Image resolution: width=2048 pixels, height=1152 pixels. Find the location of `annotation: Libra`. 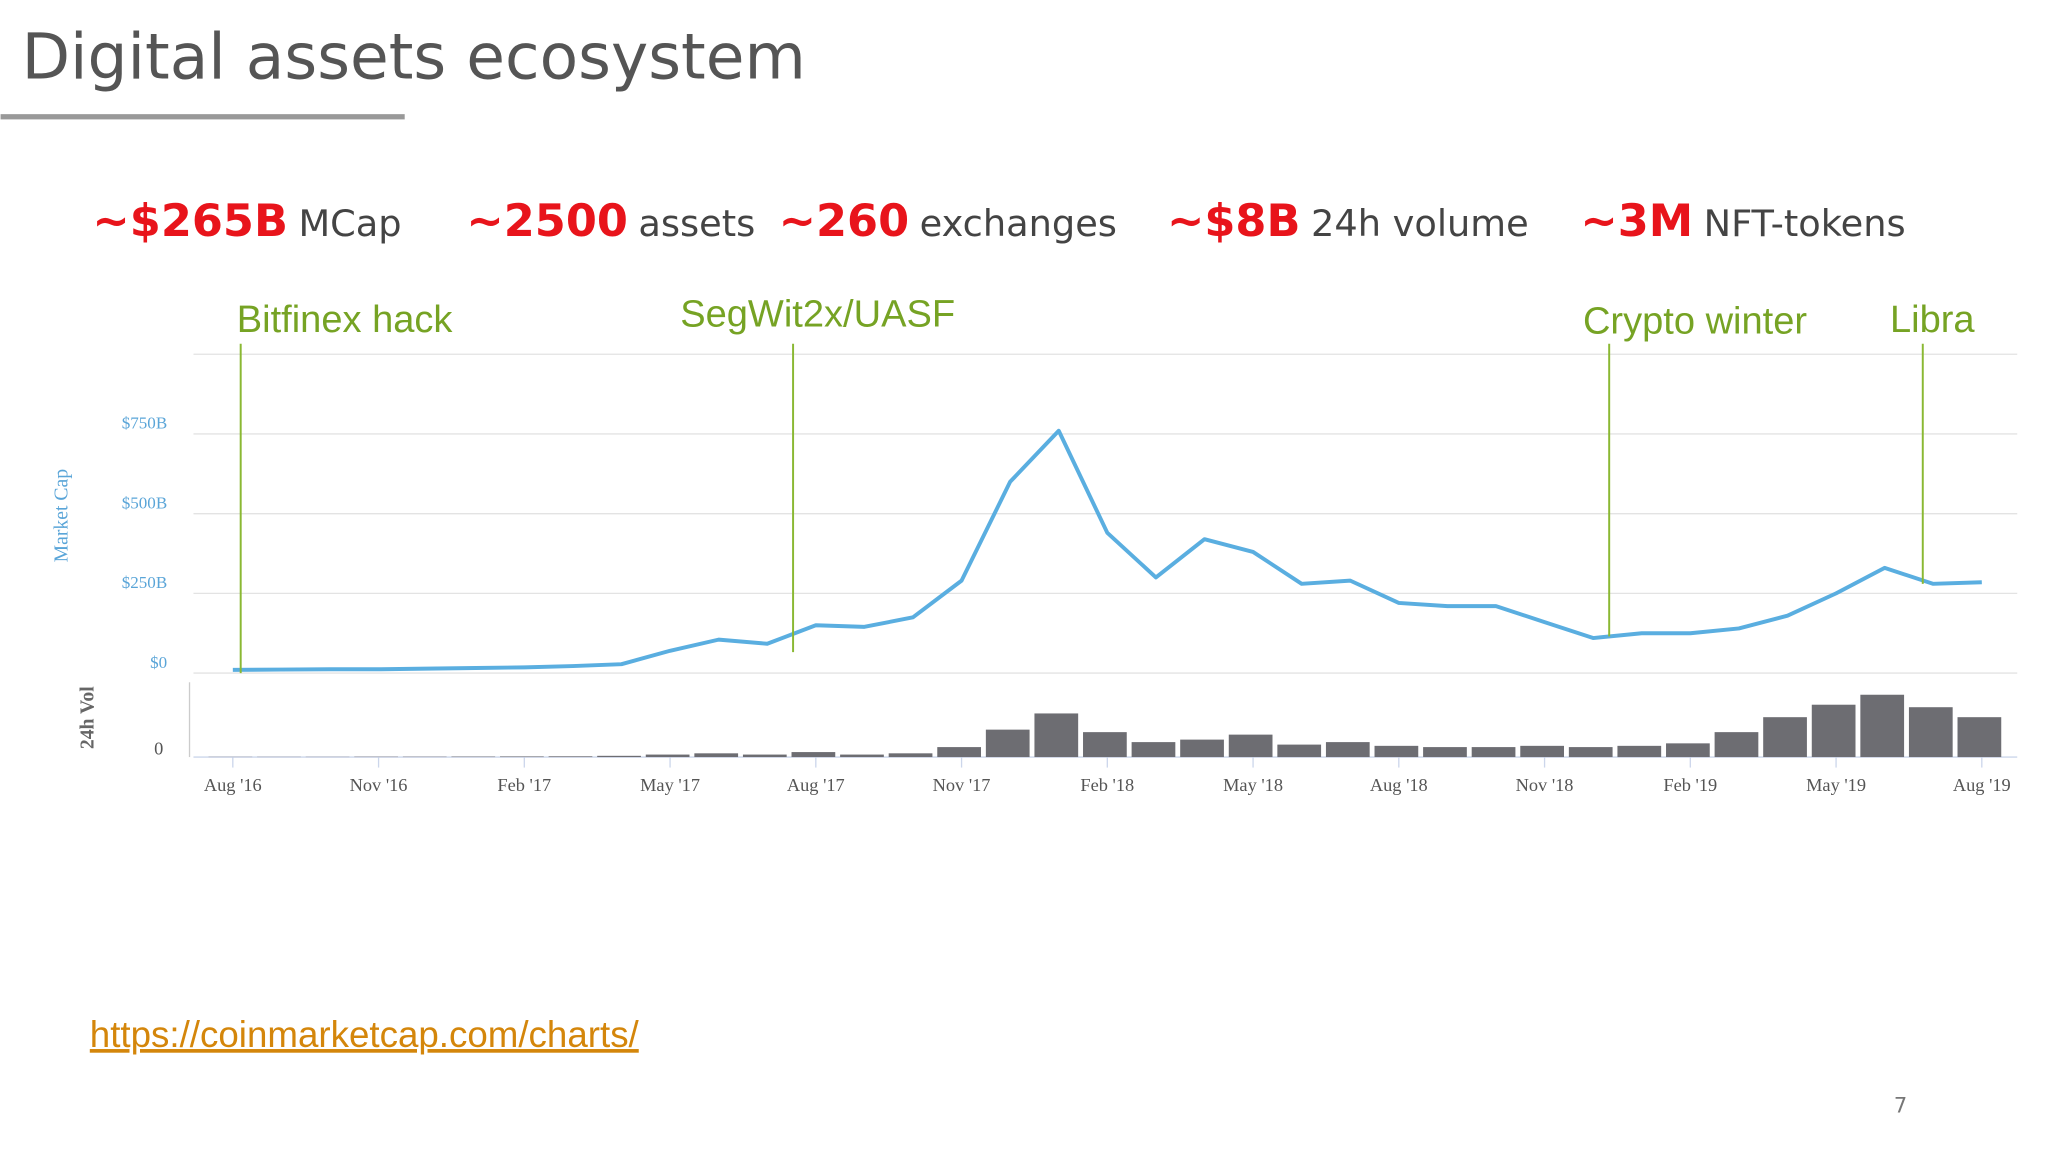

annotation: Libra is located at coordinates (1932, 320).